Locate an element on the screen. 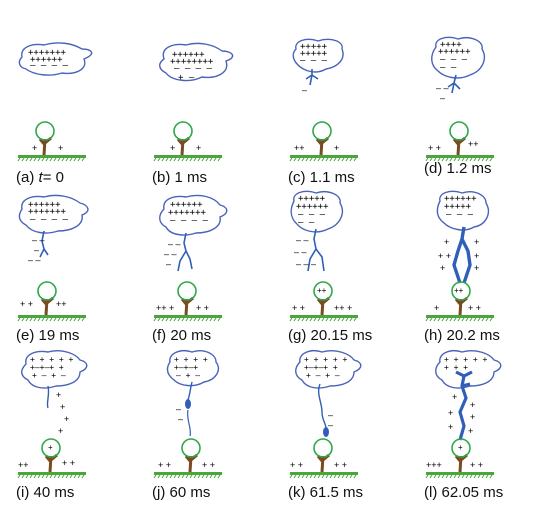 The height and width of the screenshot is (518, 553). panel-k-figure: + + + + + +–+–+ + + – + – – – + + + + is located at coordinates (325, 414).